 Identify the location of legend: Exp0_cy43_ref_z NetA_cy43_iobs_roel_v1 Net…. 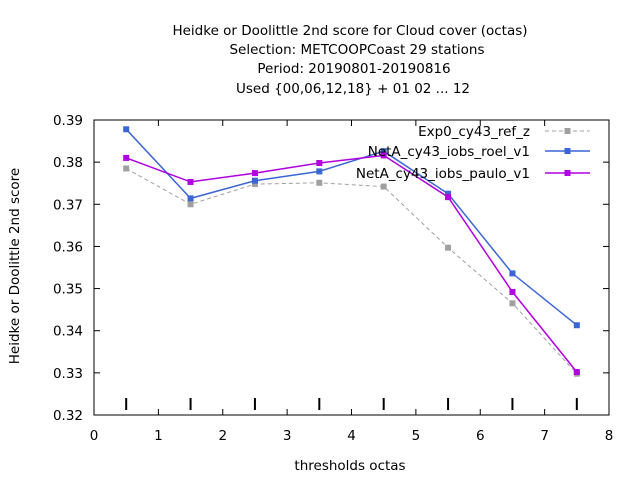
(473, 153).